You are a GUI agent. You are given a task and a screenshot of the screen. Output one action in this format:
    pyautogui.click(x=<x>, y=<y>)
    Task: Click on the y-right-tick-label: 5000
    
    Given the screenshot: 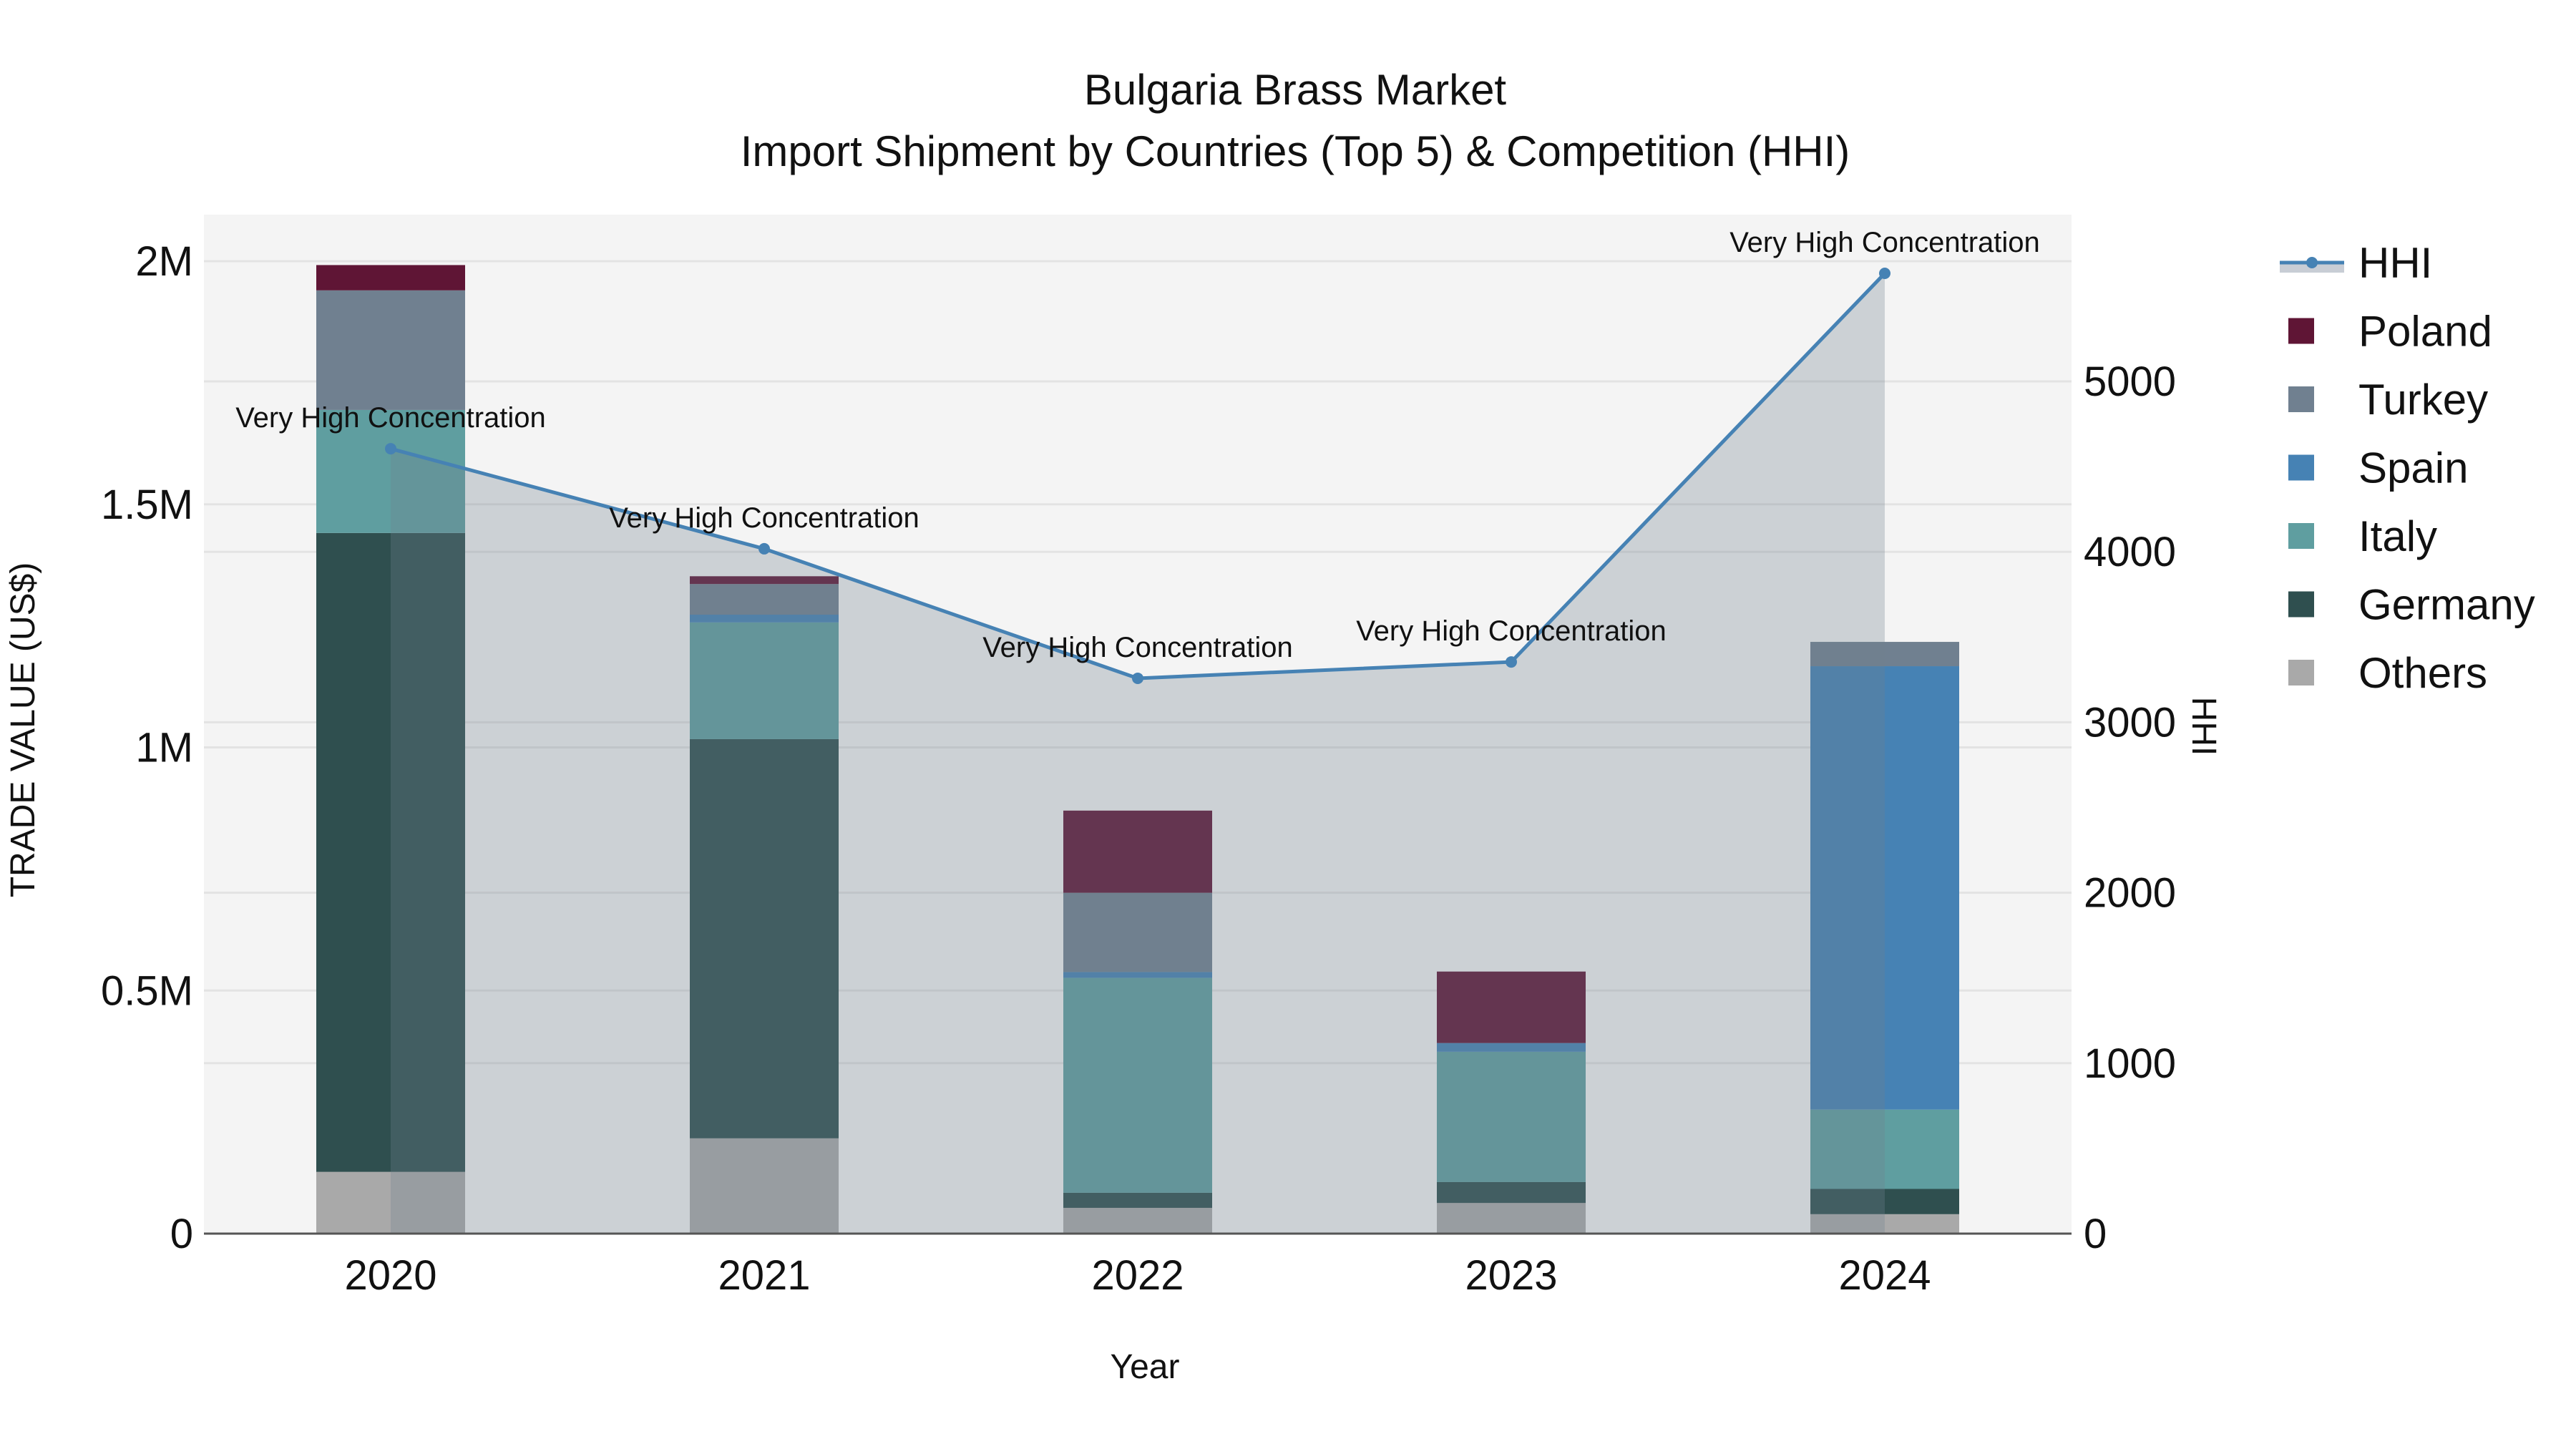 What is the action you would take?
    pyautogui.click(x=2130, y=381)
    